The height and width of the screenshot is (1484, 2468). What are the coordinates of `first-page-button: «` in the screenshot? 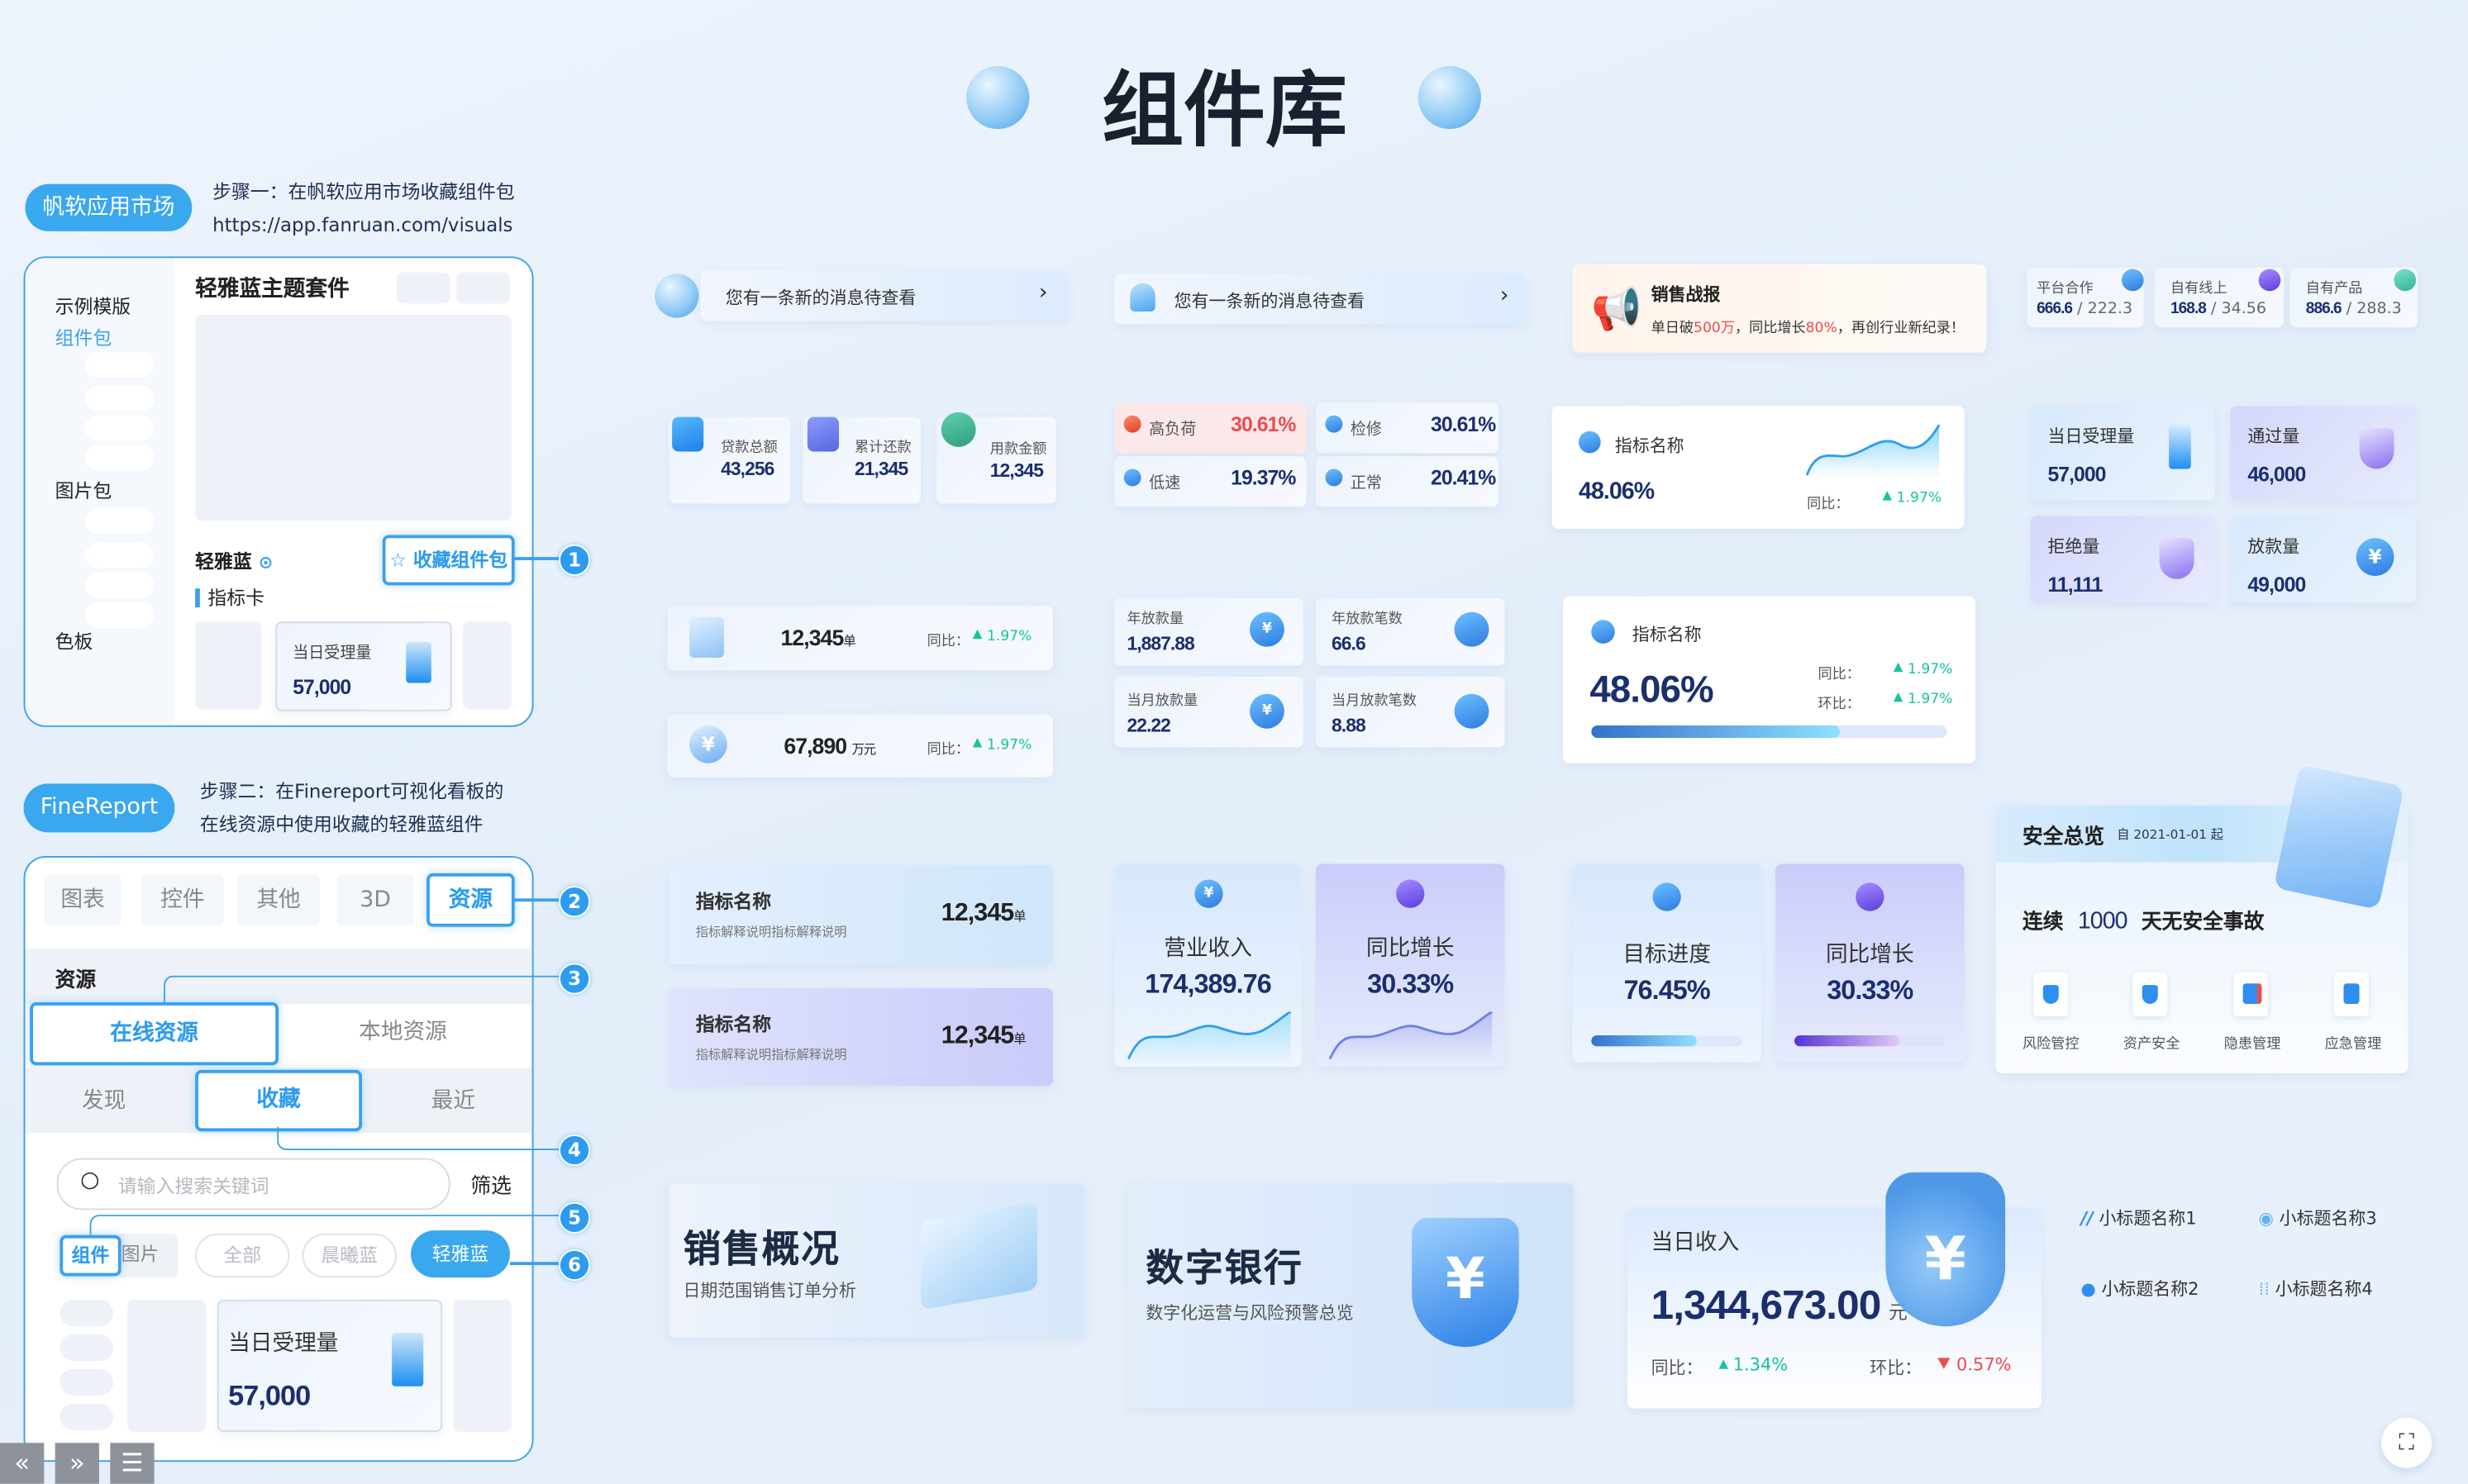 It's located at (22, 1463).